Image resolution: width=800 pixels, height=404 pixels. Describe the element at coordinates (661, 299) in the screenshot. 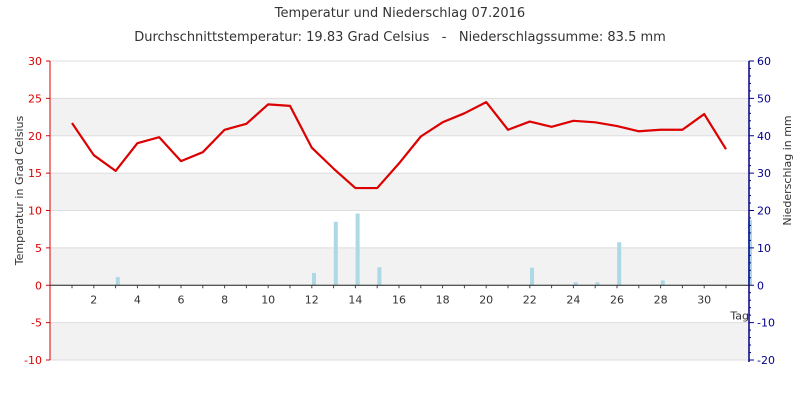

I see `x-tick-label: 28` at that location.